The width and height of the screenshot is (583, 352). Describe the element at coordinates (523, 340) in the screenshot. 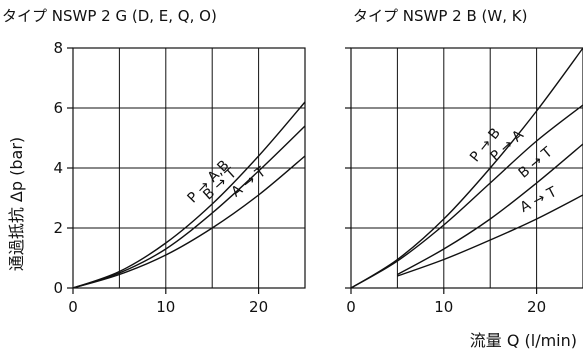

I see `x-axis-label: 流量 Q (l/min)` at that location.